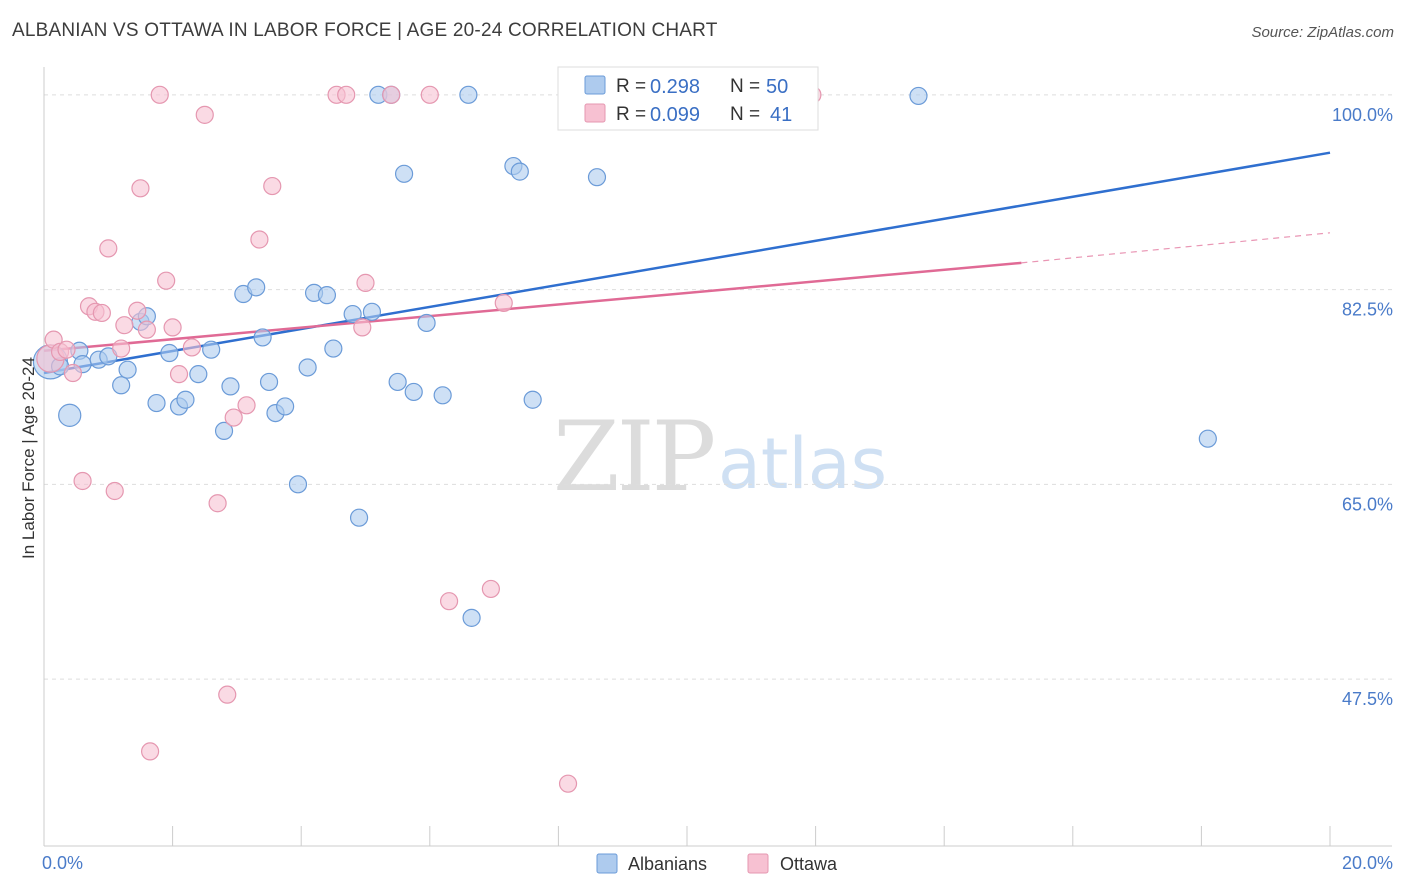 This screenshot has width=1406, height=892. What do you see at coordinates (777, 87) in the screenshot?
I see `albanians-n-value: 50` at bounding box center [777, 87].